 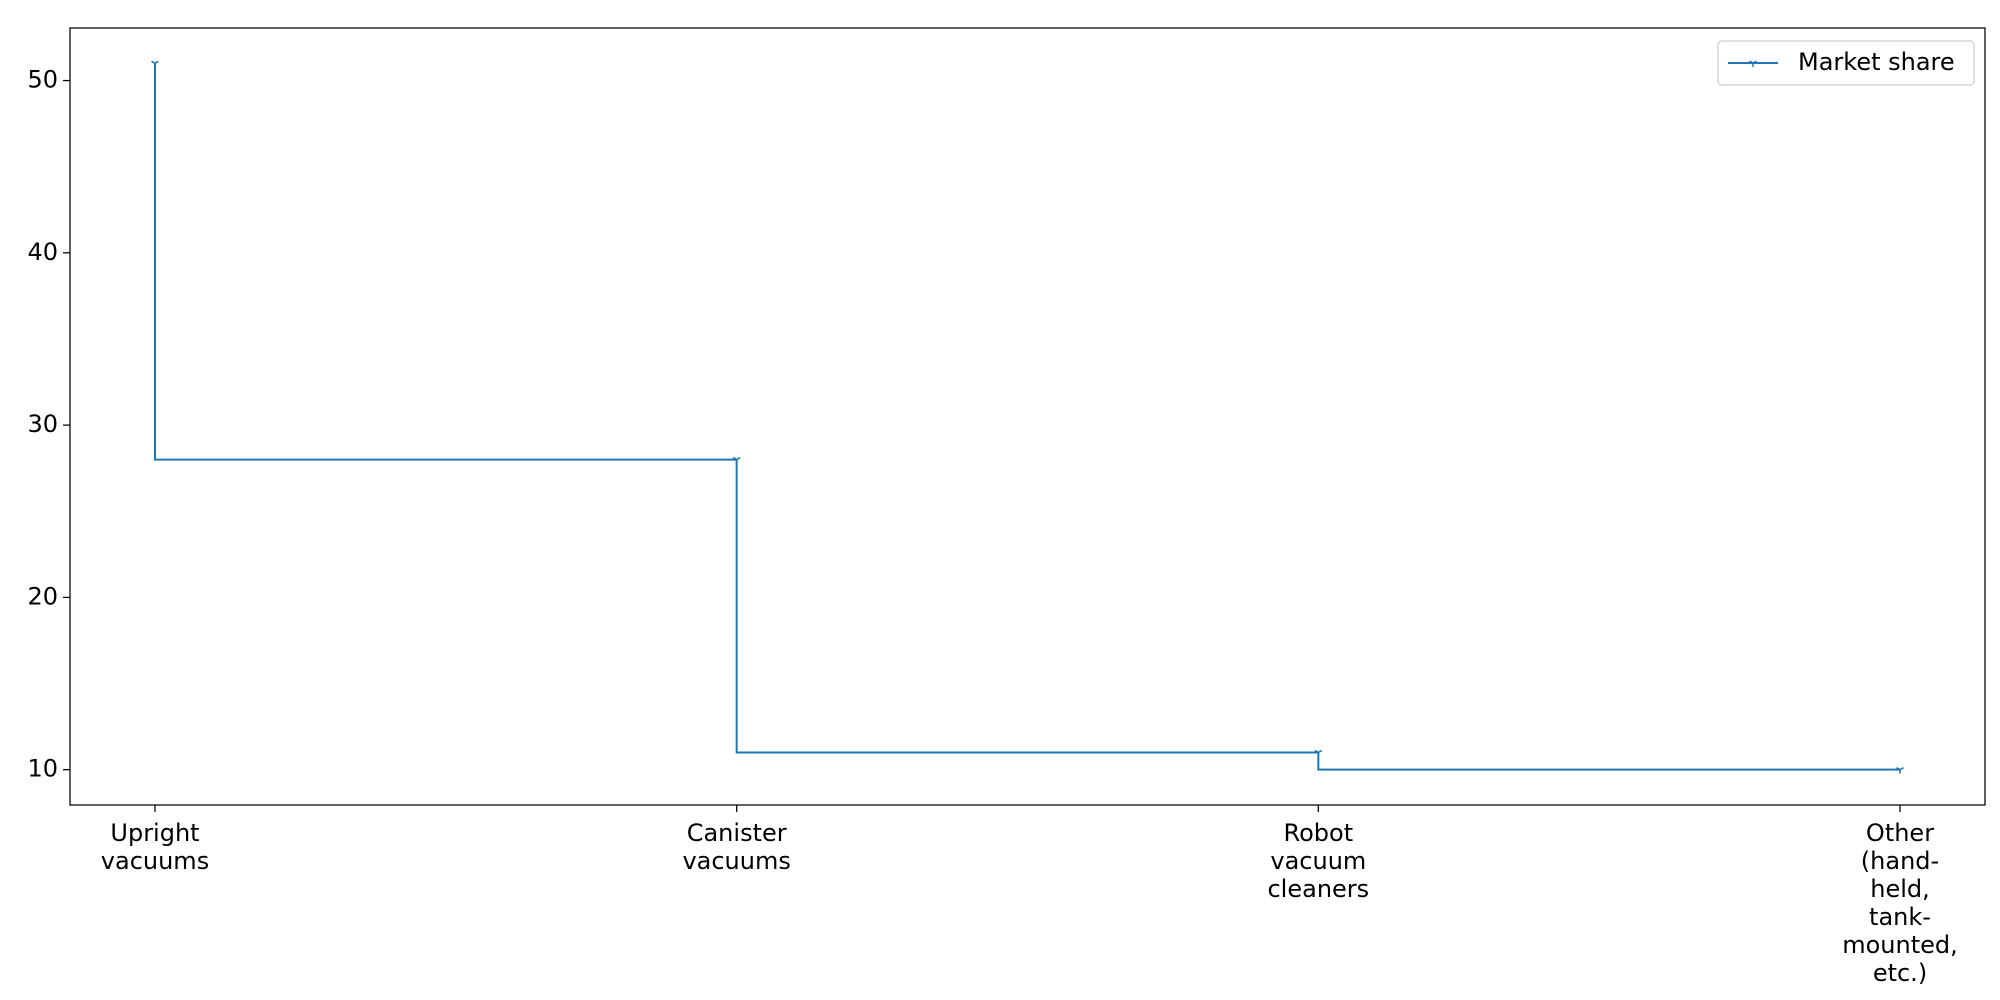 What do you see at coordinates (1318, 889) in the screenshot?
I see `x-tick-label-line: cleaners` at bounding box center [1318, 889].